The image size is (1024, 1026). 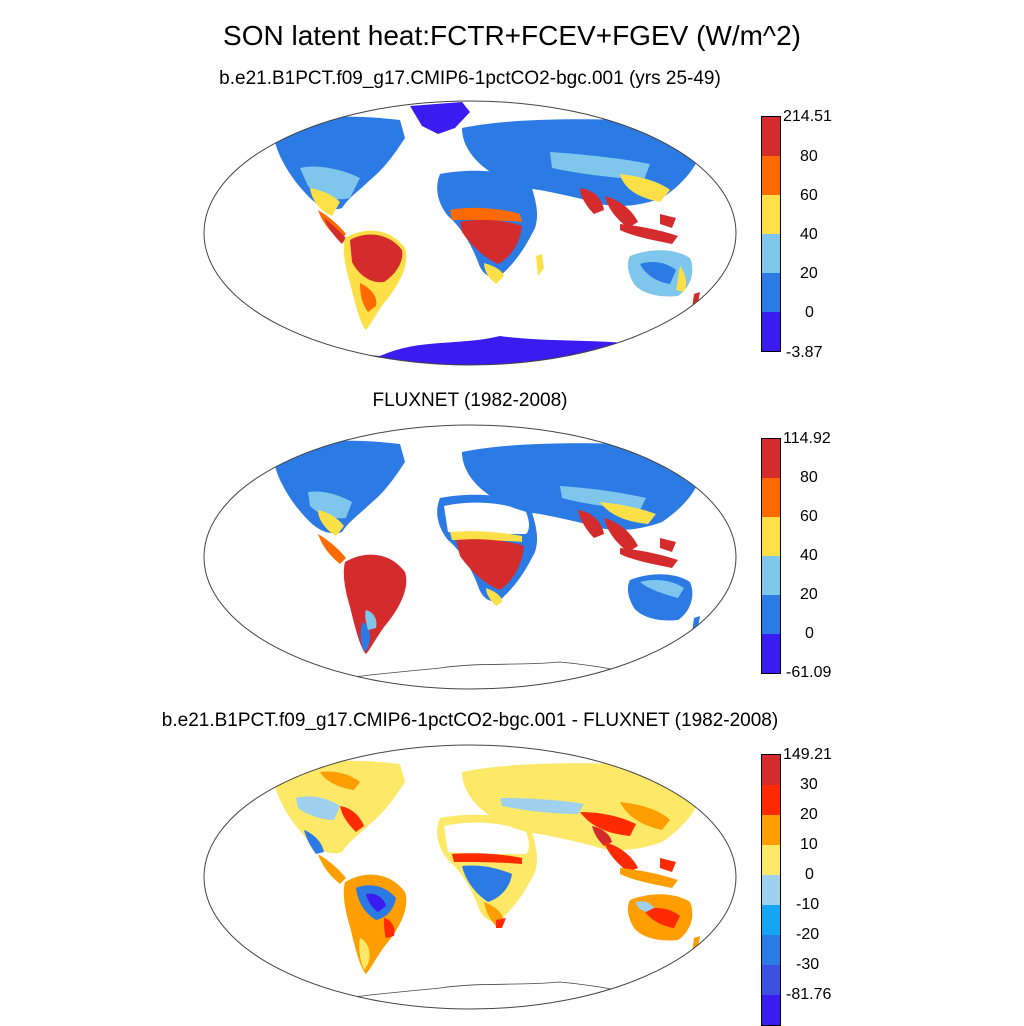 I want to click on colorbar-label: -61.09, so click(x=809, y=672).